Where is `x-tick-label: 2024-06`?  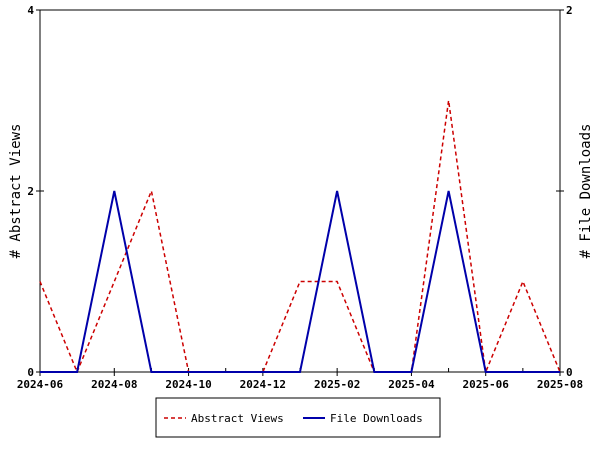
x-tick-label: 2024-06 is located at coordinates (40, 384).